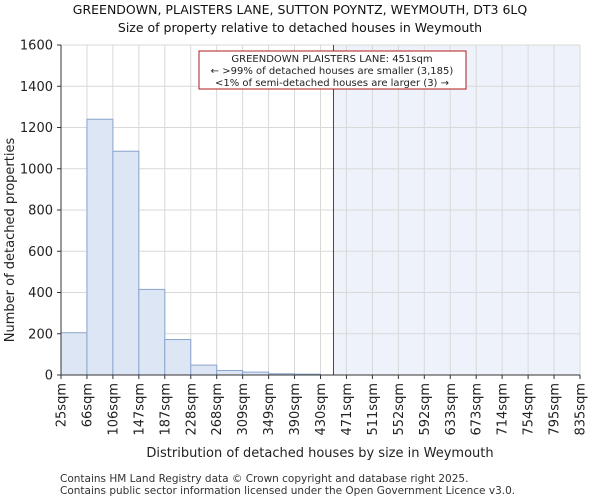  What do you see at coordinates (40, 211) in the screenshot?
I see `y-tick-label-4: 800` at bounding box center [40, 211].